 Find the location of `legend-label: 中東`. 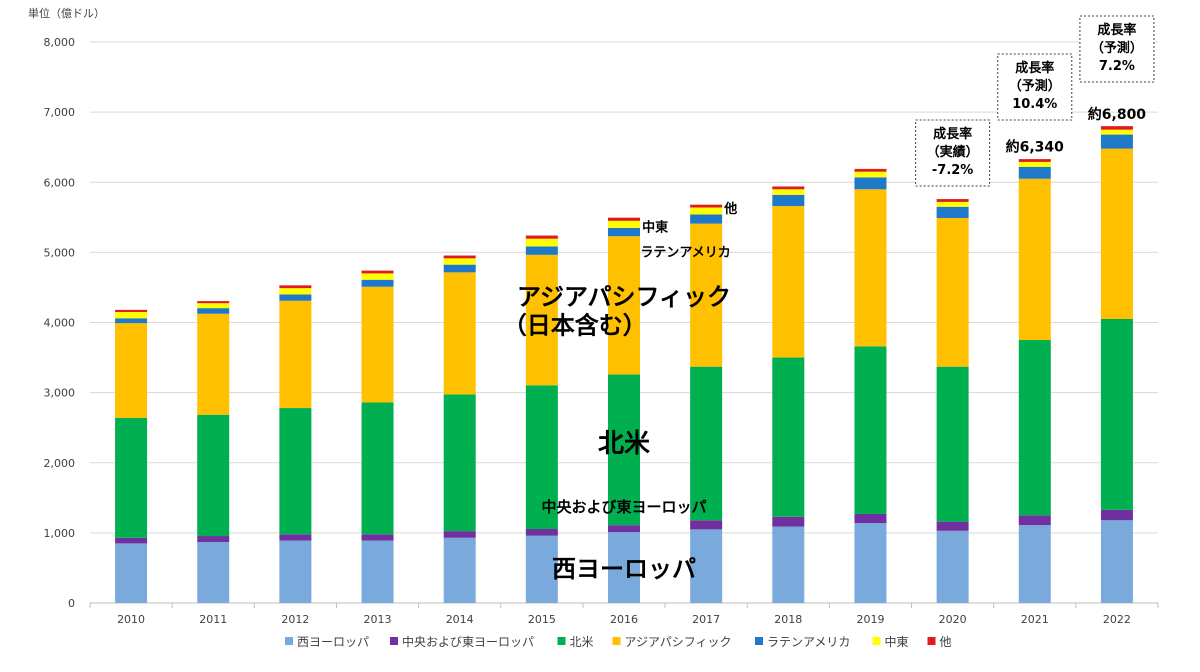

legend-label: 中東 is located at coordinates (897, 641).